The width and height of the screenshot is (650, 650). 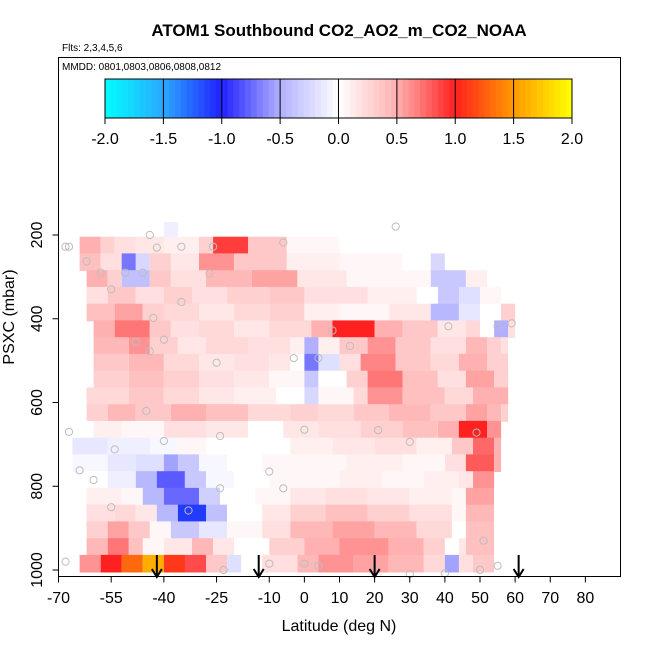 What do you see at coordinates (37, 402) in the screenshot?
I see `y-tick-label: 600` at bounding box center [37, 402].